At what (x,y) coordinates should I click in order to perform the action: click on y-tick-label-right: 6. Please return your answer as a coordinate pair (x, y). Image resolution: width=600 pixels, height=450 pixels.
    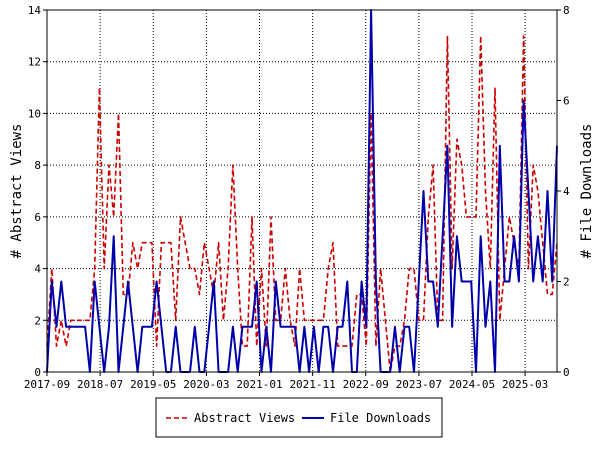
    Looking at the image, I should click on (566, 101).